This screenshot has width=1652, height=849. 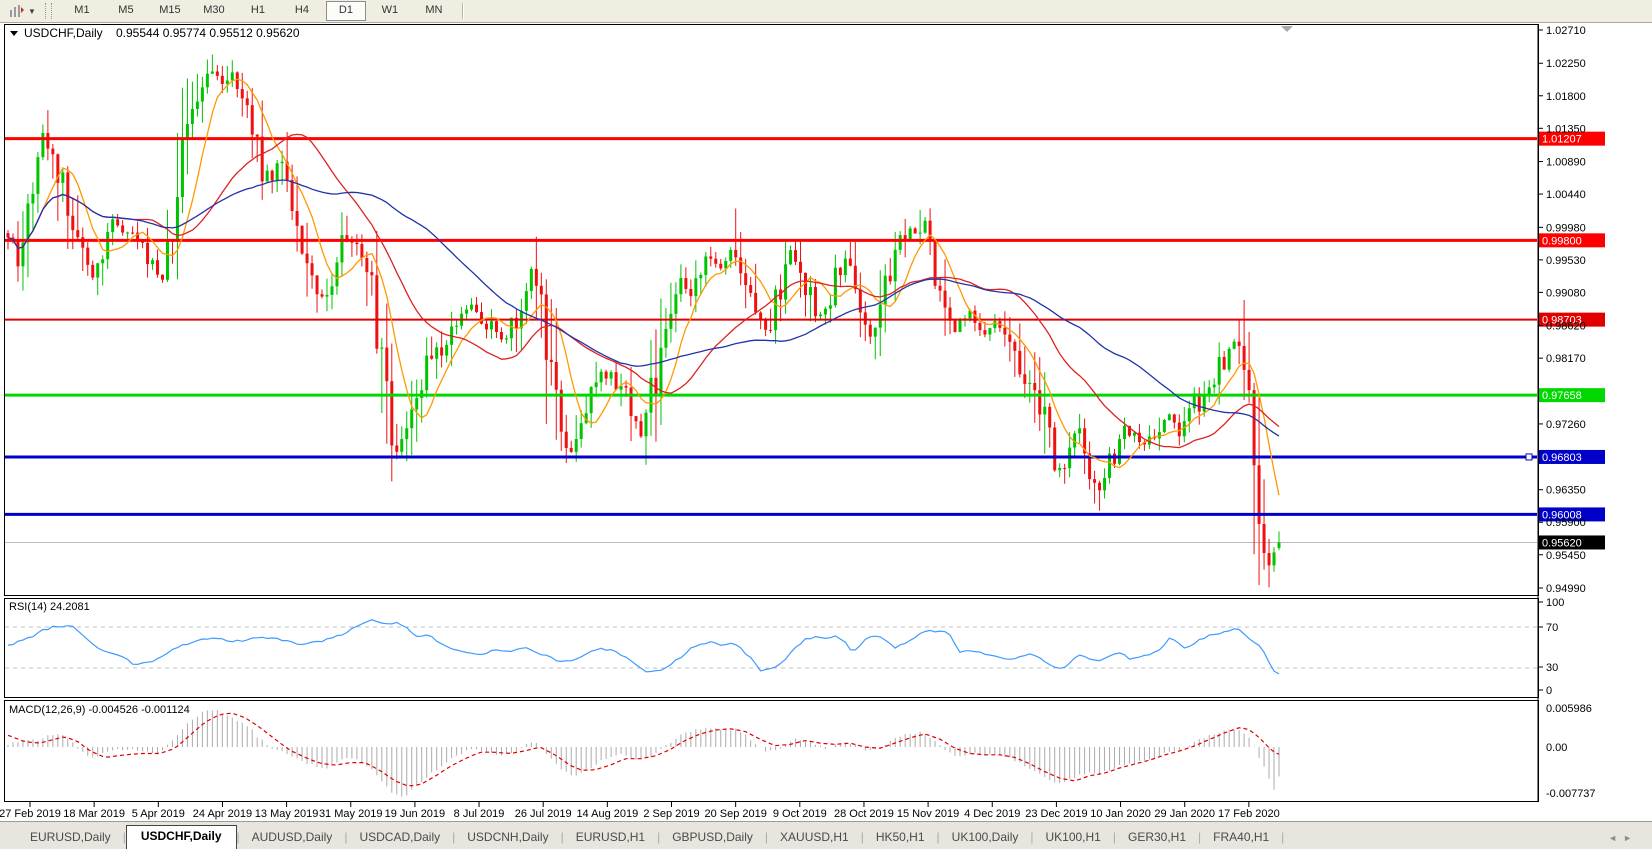 What do you see at coordinates (1241, 837) in the screenshot?
I see `chart-tab-fra40-h1: FRA40,H1` at bounding box center [1241, 837].